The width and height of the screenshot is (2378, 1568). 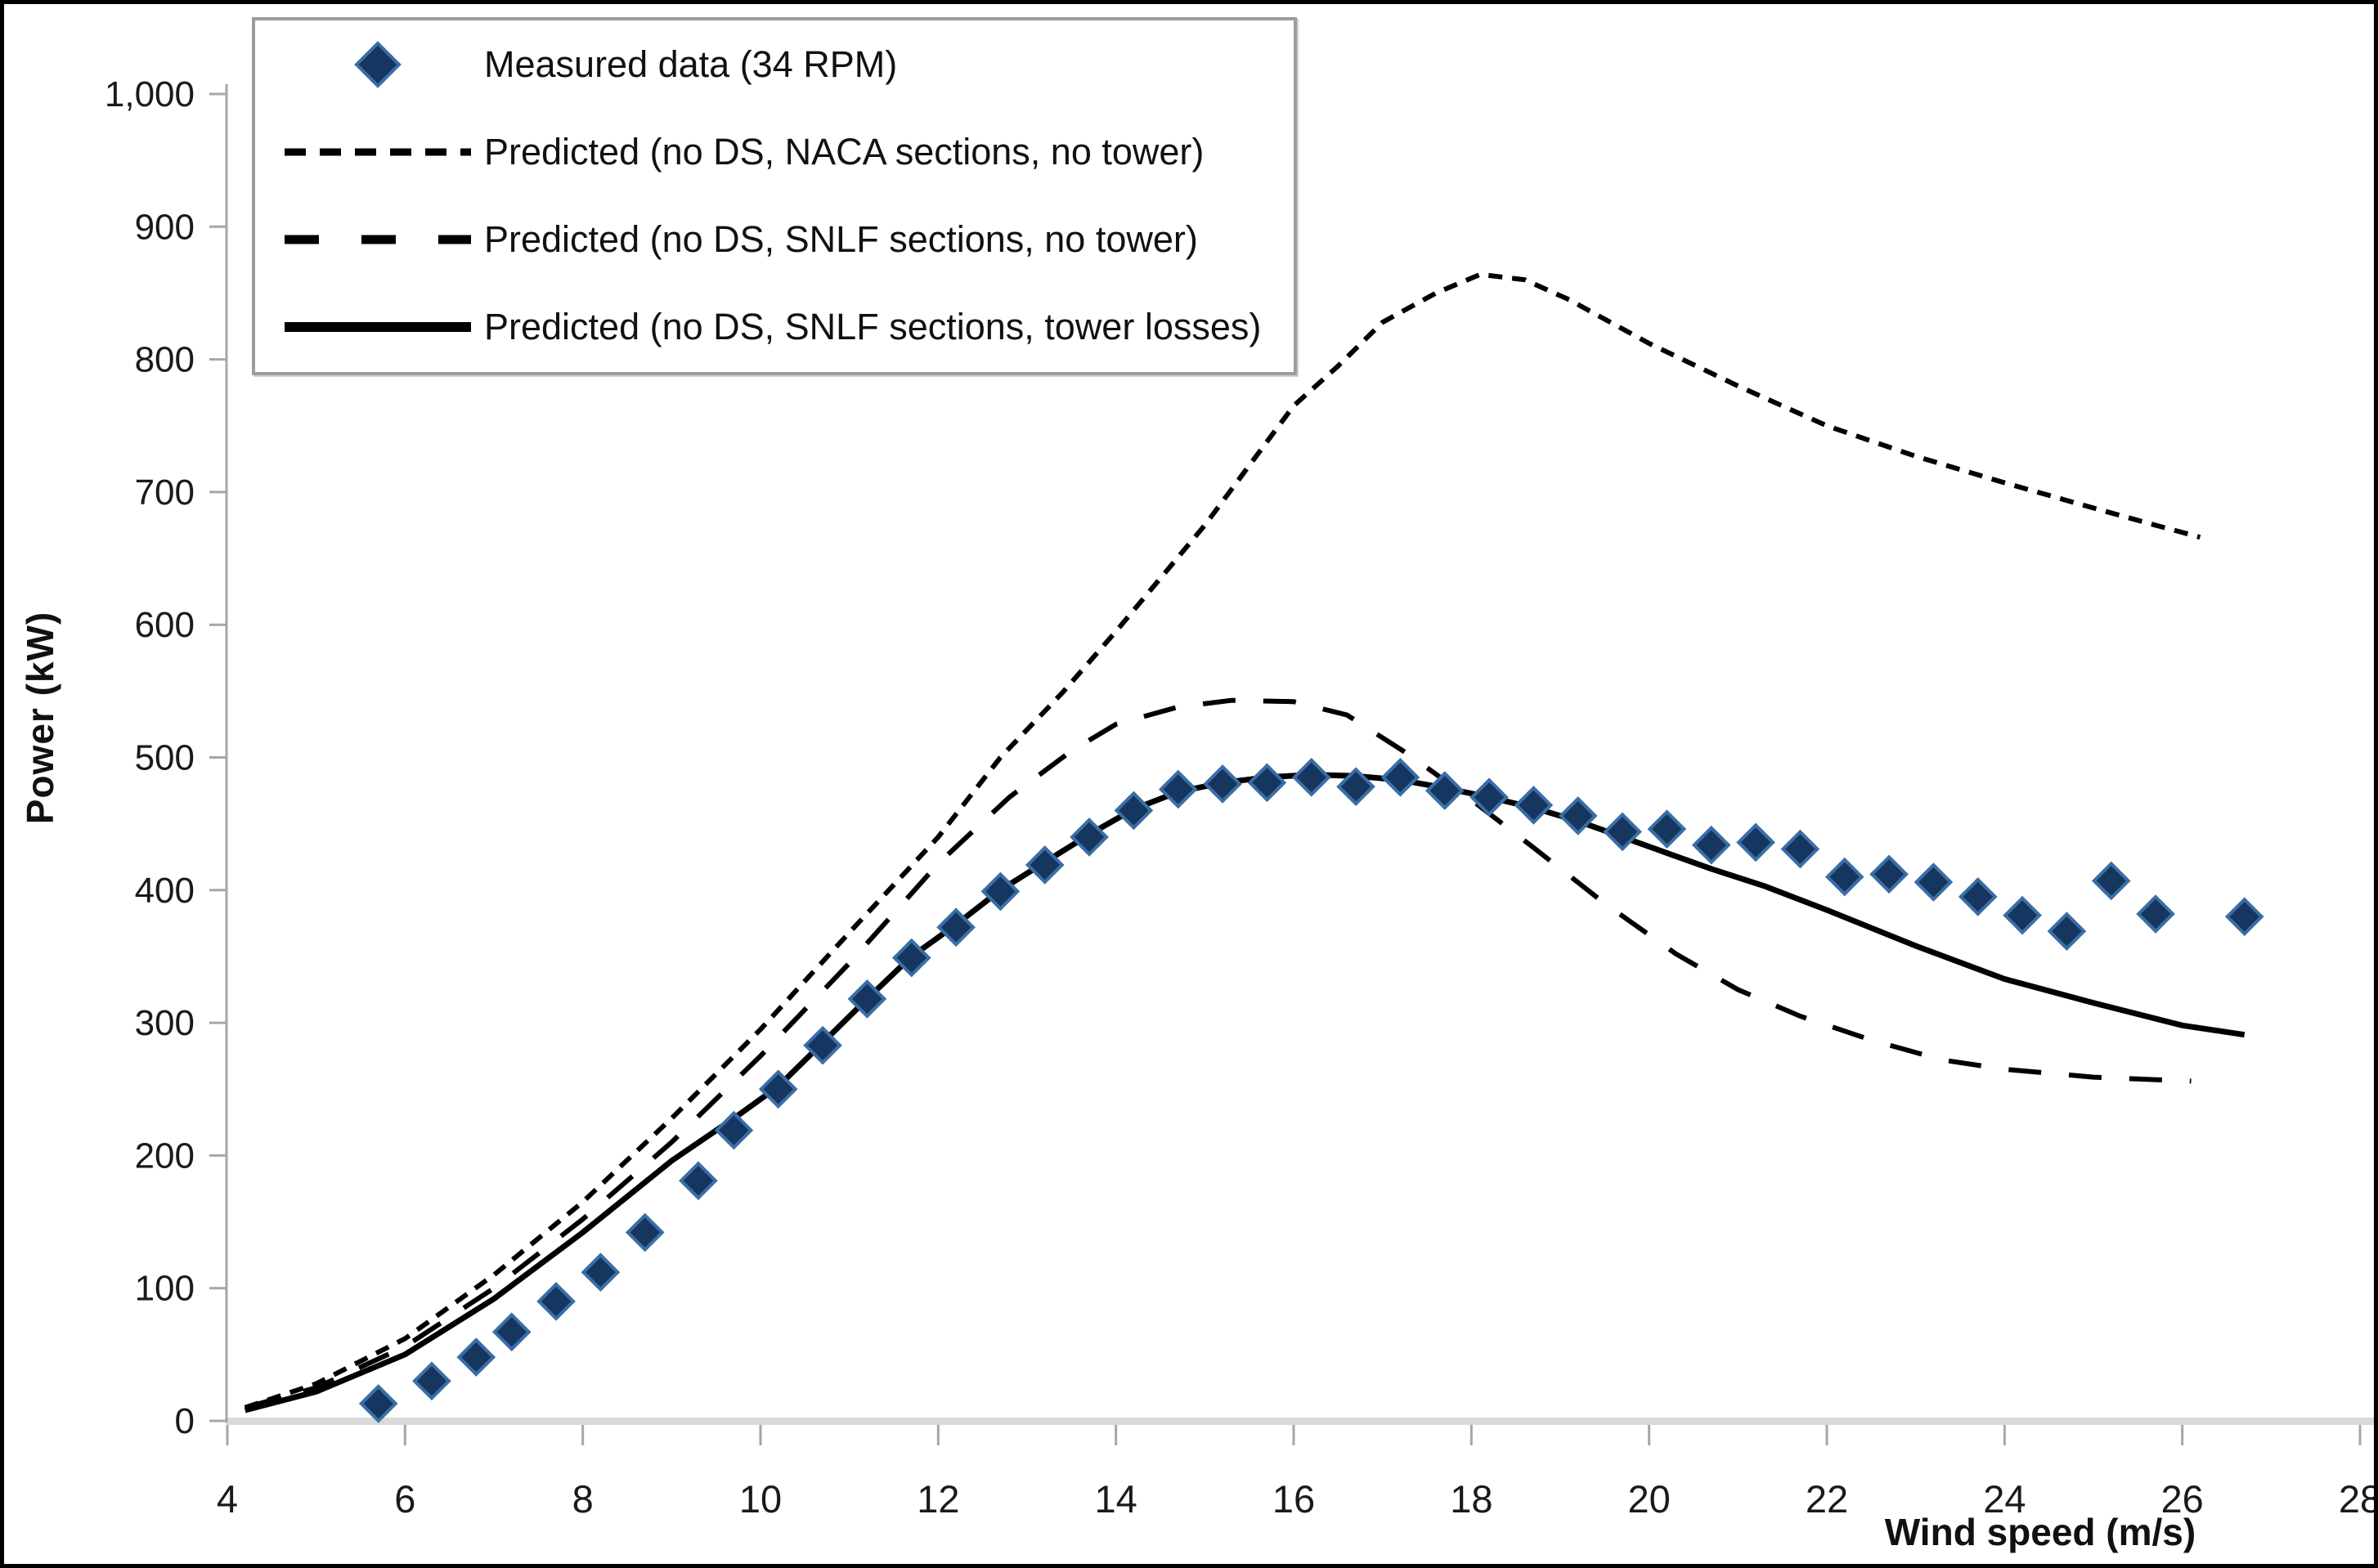 What do you see at coordinates (165, 1023) in the screenshot?
I see `y-tick-label: 300` at bounding box center [165, 1023].